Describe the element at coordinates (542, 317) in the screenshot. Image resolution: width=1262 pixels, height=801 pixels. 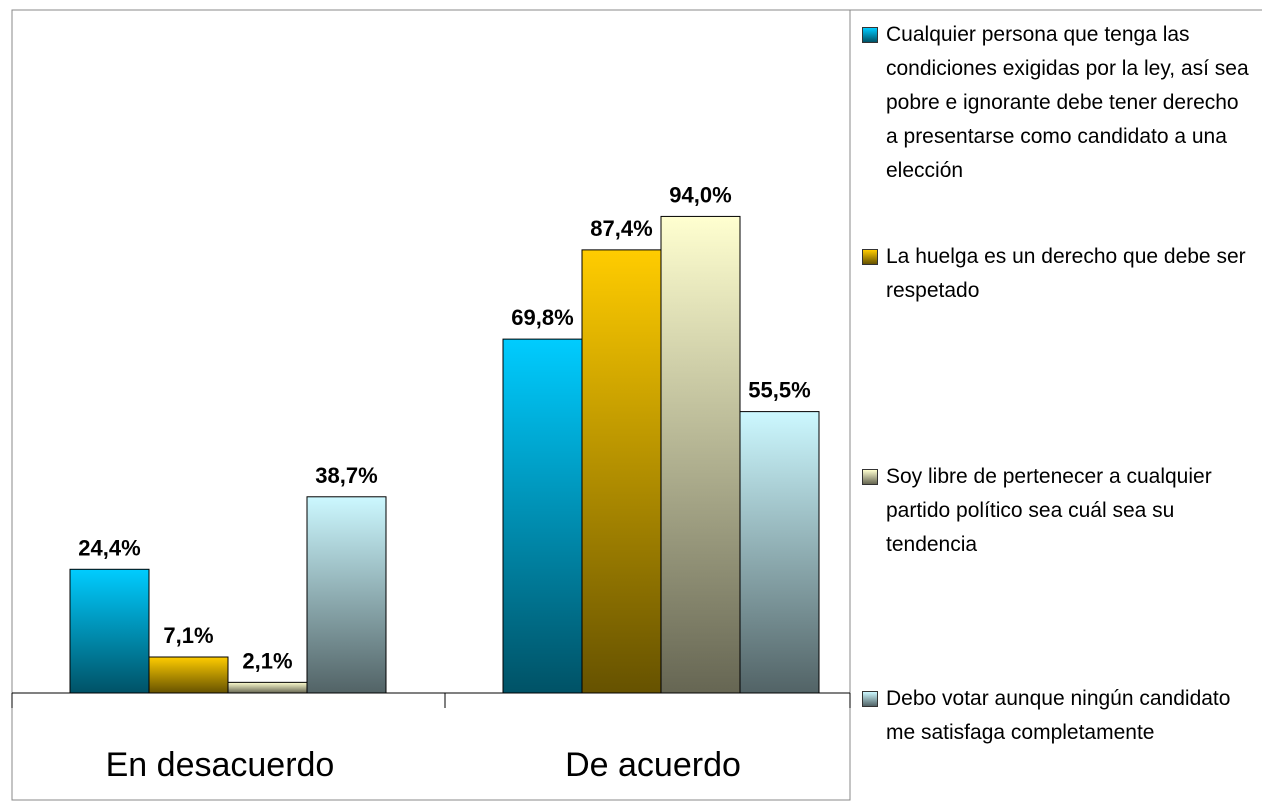
I see `value-label: 69,8%` at that location.